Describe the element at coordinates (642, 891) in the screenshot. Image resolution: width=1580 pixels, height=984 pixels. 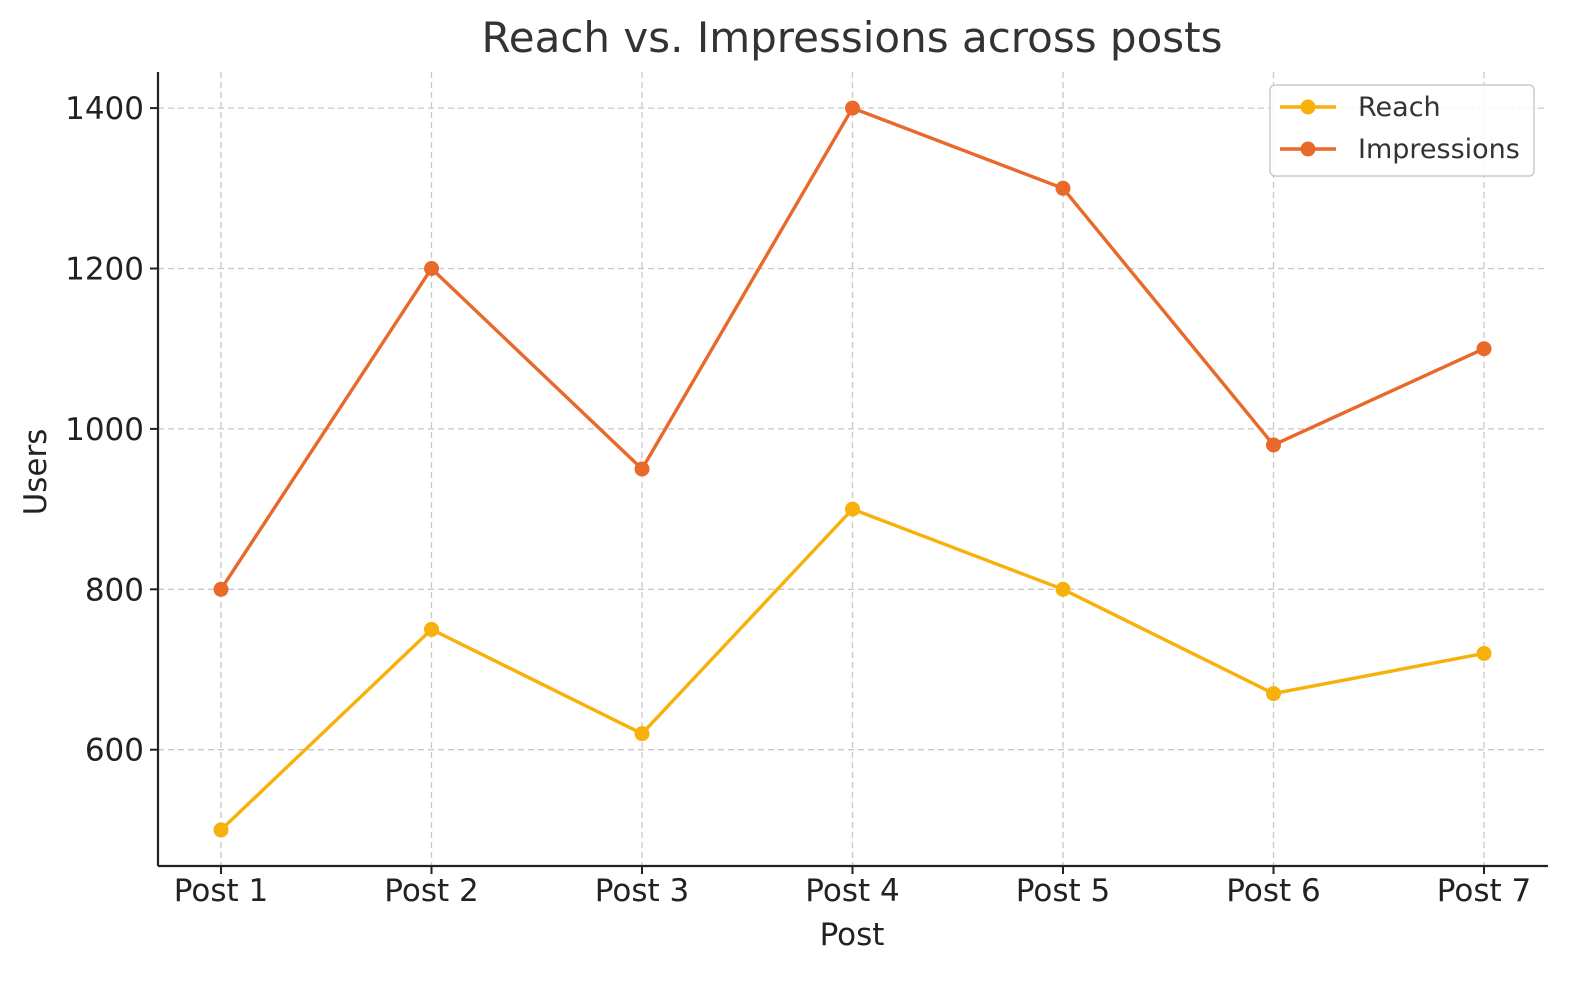
I see `x-tick-label: Post 3` at that location.